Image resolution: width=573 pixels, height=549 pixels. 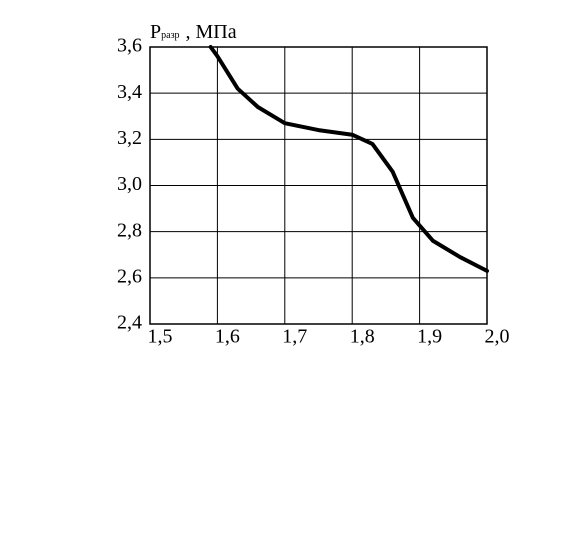 What do you see at coordinates (497, 337) in the screenshot?
I see `x-tick-label: 2,0` at bounding box center [497, 337].